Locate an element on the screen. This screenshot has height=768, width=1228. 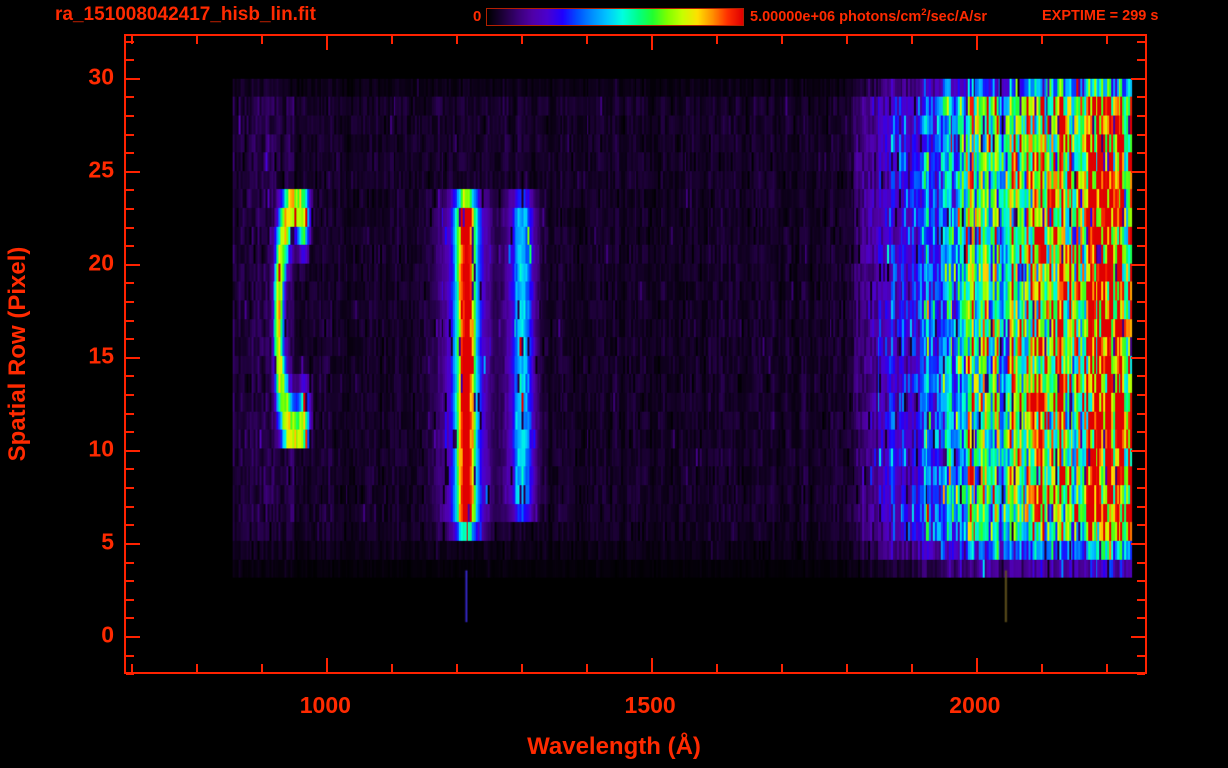
colorbar-units-pre: photons/cm is located at coordinates (880, 16).